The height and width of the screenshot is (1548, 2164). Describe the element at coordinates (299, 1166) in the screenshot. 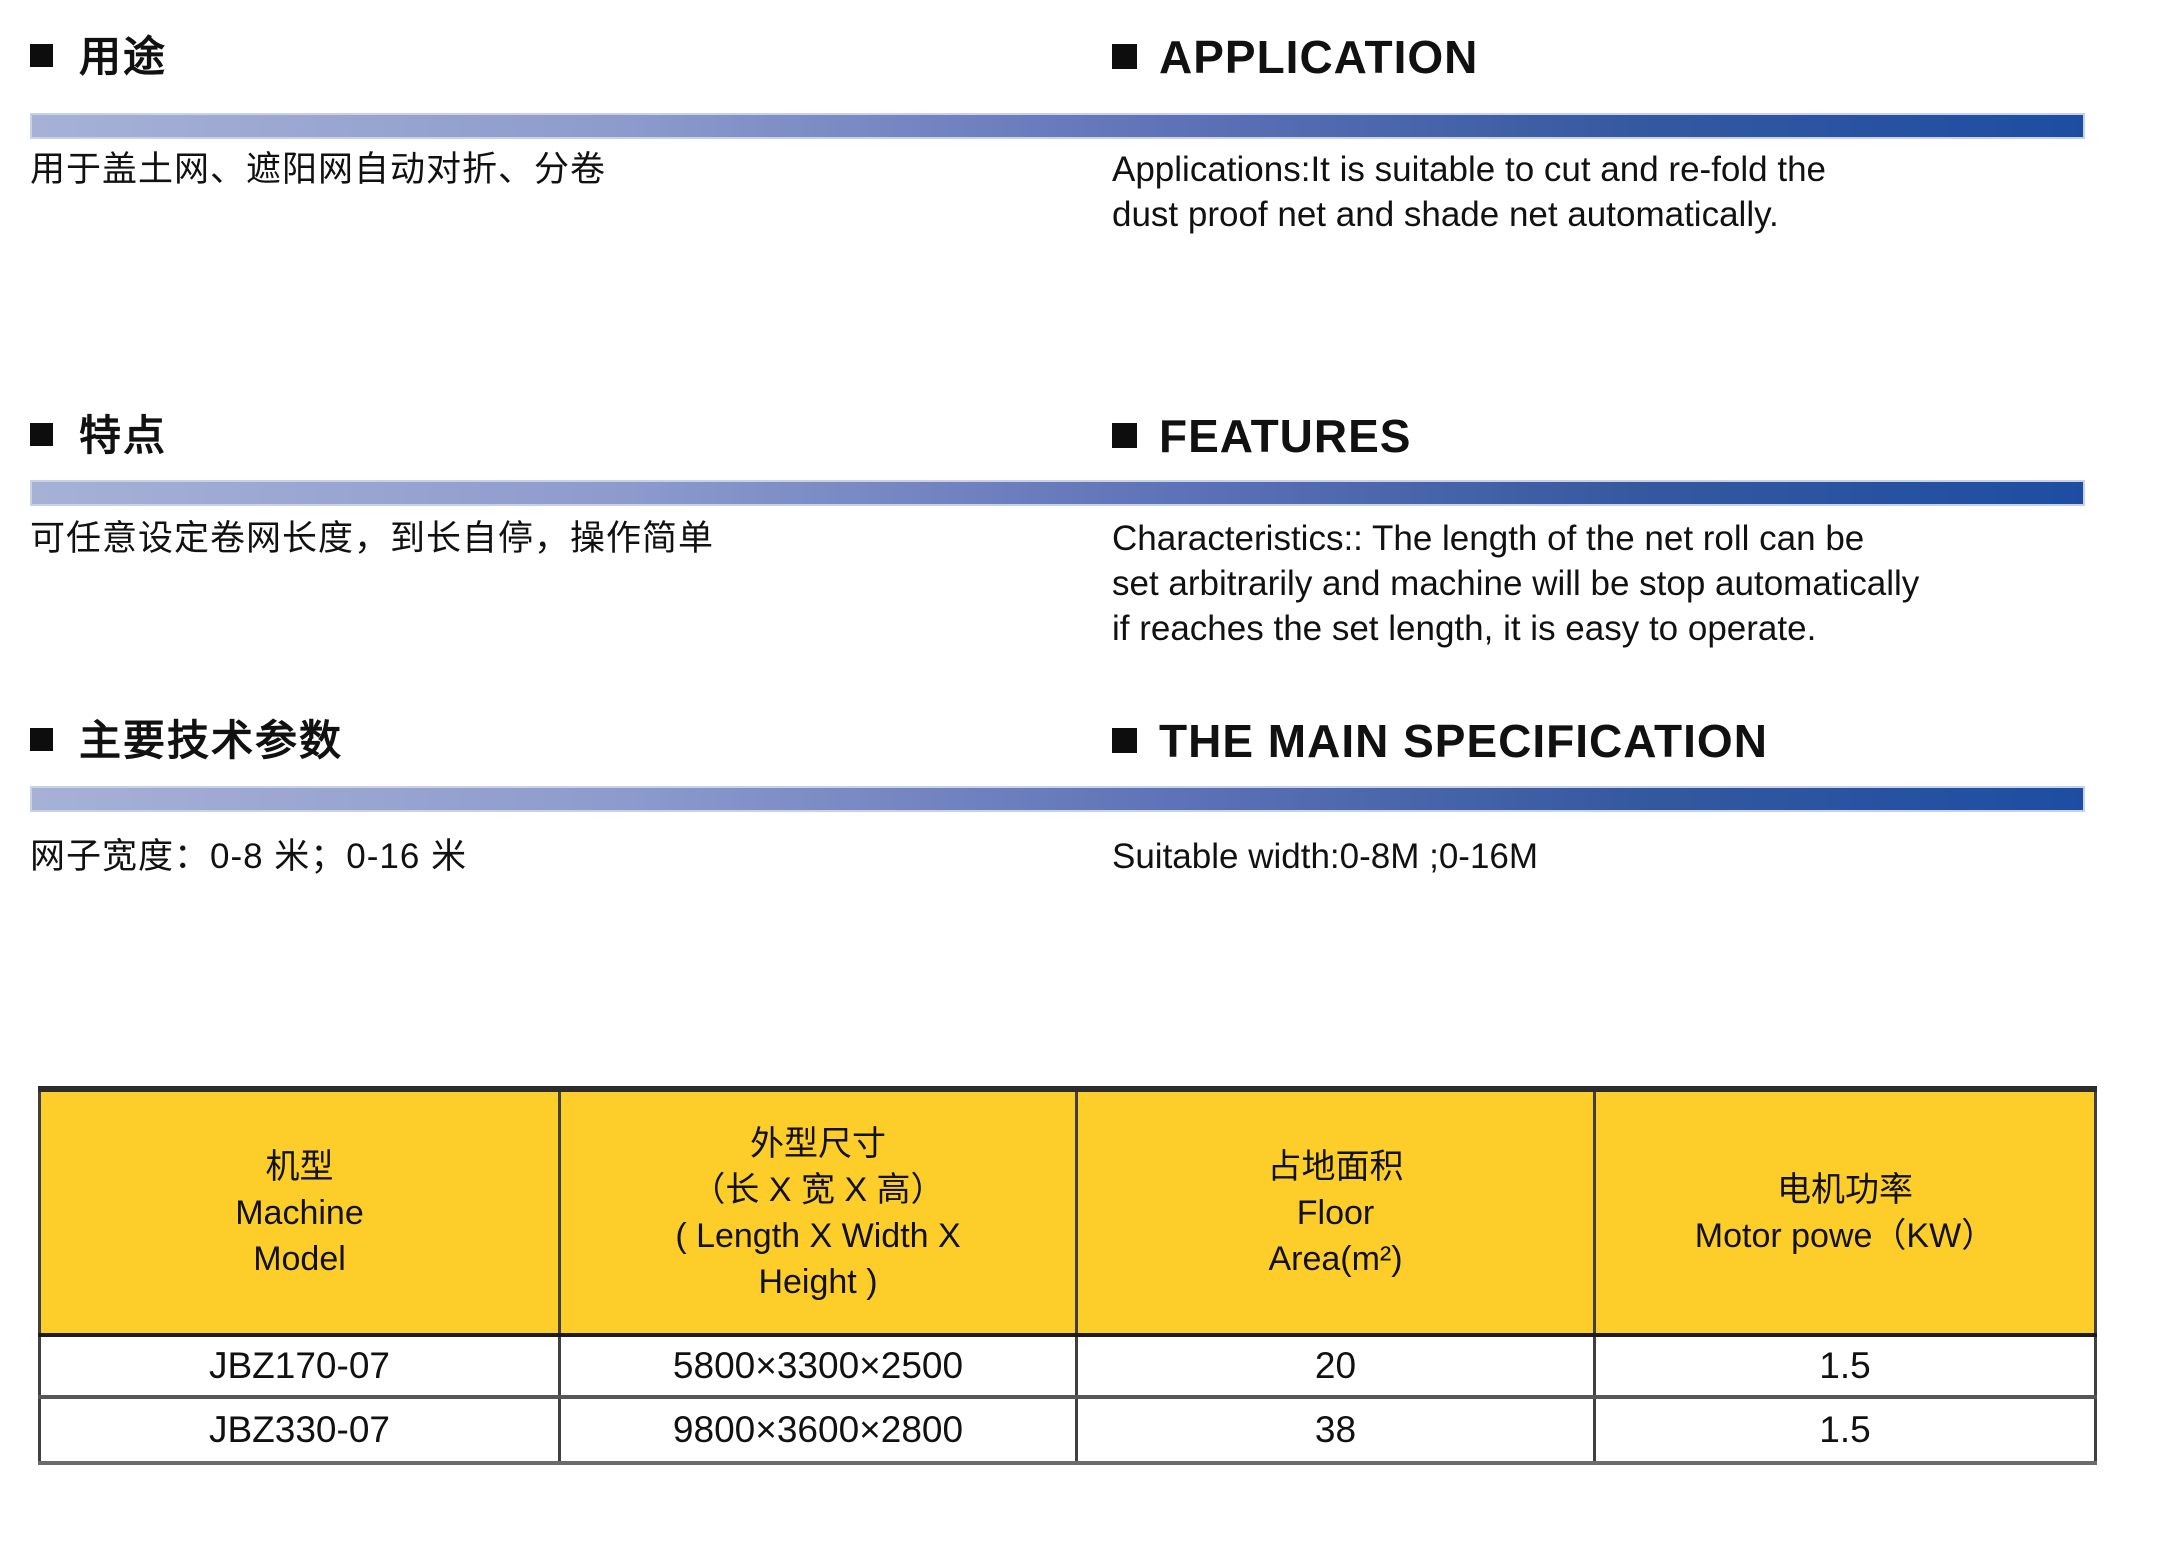

I see `text-line: 机型` at that location.